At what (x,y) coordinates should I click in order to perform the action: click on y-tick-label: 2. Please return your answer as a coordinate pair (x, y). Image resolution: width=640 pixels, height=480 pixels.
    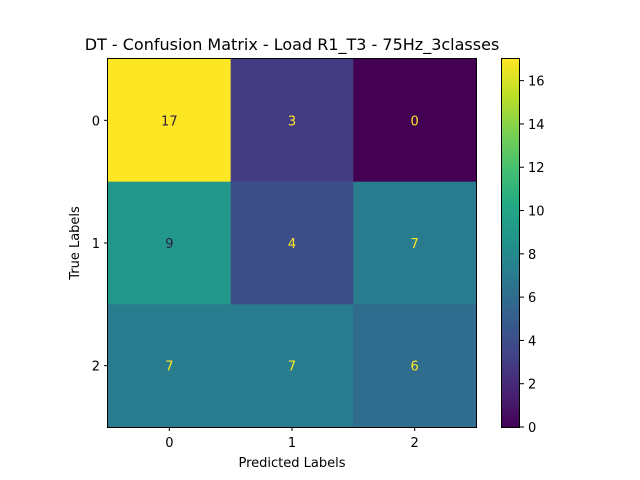
    Looking at the image, I should click on (96, 367).